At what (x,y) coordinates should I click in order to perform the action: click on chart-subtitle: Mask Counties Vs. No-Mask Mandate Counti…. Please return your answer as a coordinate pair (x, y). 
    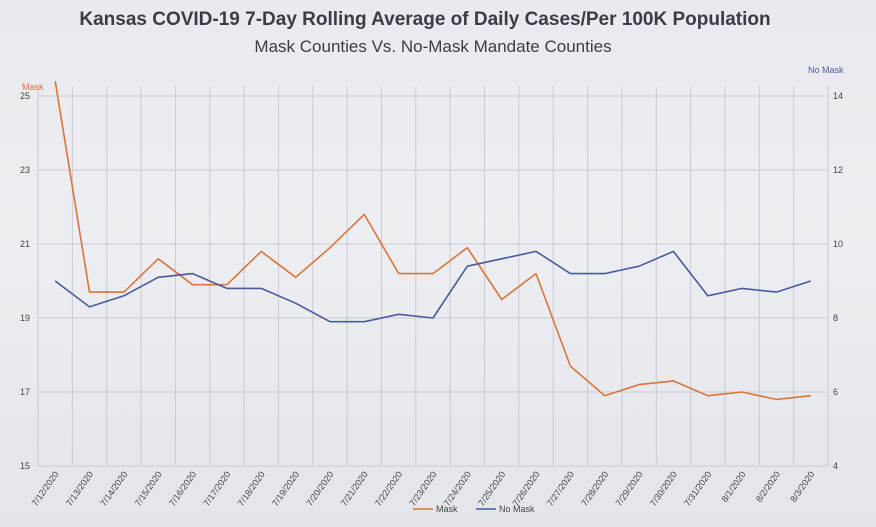
    Looking at the image, I should click on (432, 46).